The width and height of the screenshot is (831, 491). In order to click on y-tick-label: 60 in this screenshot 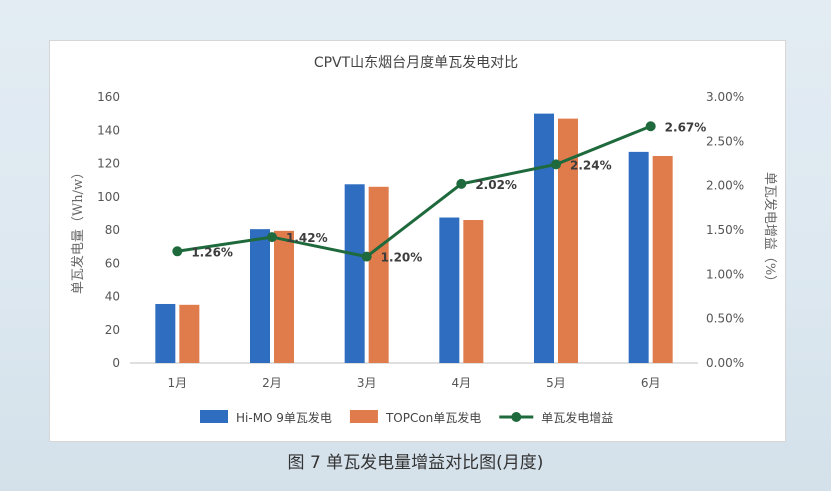, I will do `click(112, 263)`.